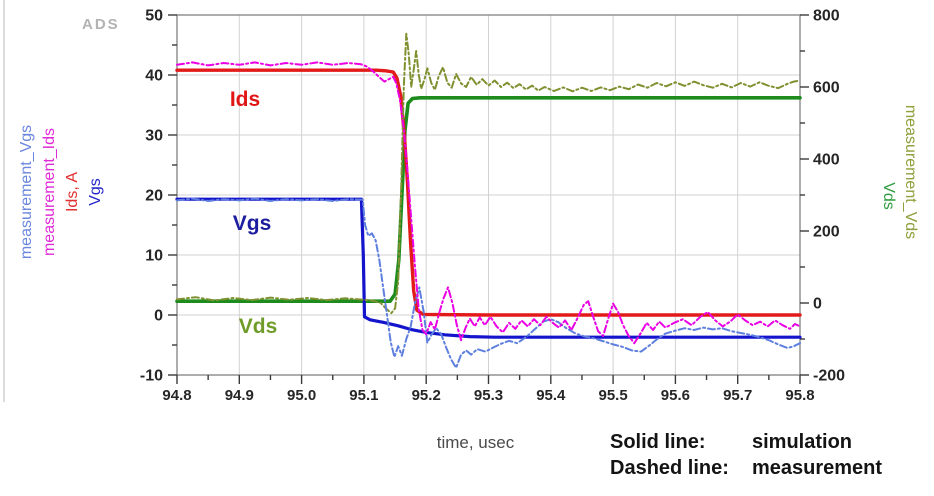 The width and height of the screenshot is (934, 496). Describe the element at coordinates (475, 442) in the screenshot. I see `x-axis-title: time, usec` at that location.